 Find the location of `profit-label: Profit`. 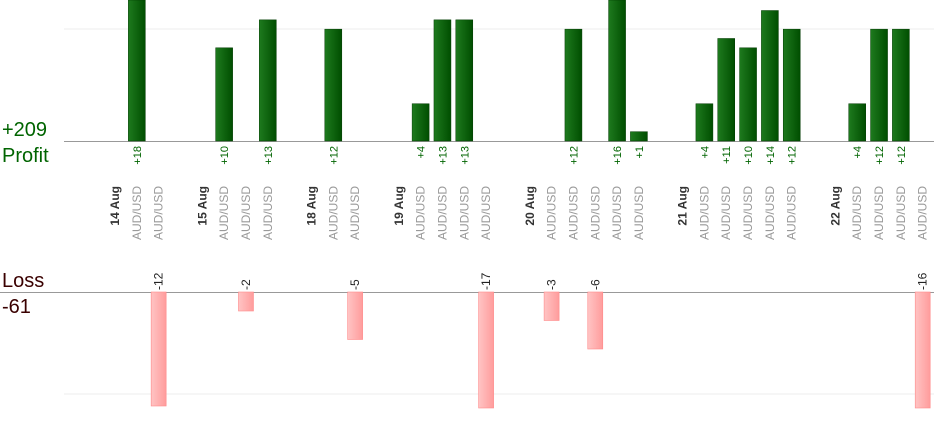

profit-label: Profit is located at coordinates (25, 156).